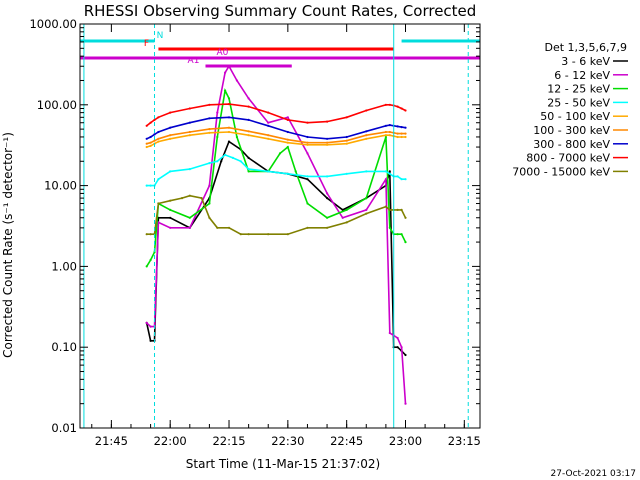  What do you see at coordinates (194, 61) in the screenshot?
I see `flag-label-3: A1` at bounding box center [194, 61].